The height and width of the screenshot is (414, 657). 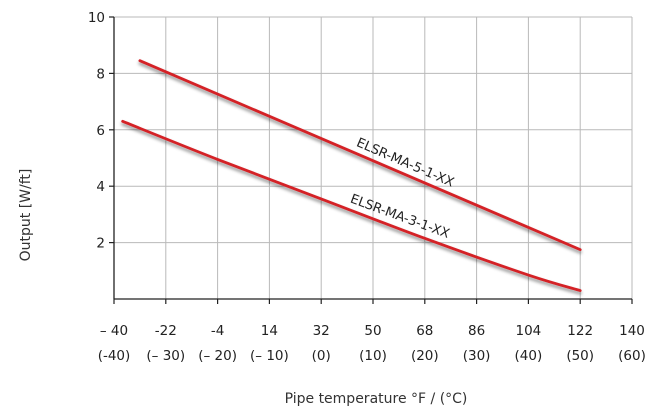 What do you see at coordinates (26, 215) in the screenshot?
I see `y-axis-label: Output [W/ft]` at bounding box center [26, 215].